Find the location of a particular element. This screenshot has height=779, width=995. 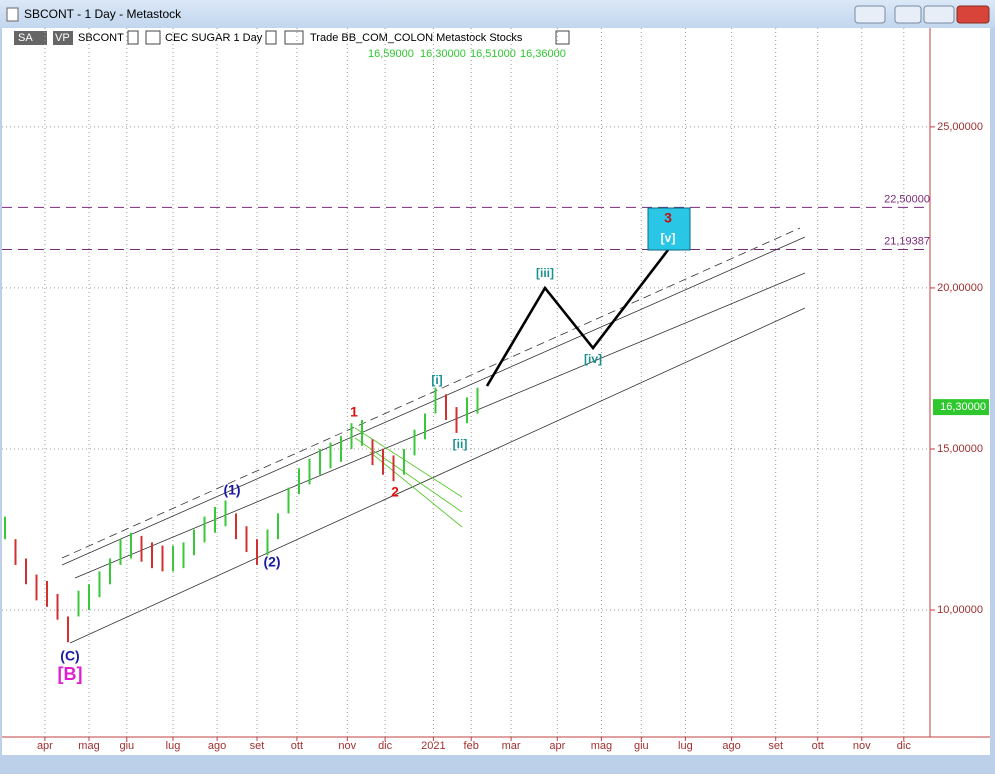

wave-label: [B] is located at coordinates (70, 674).